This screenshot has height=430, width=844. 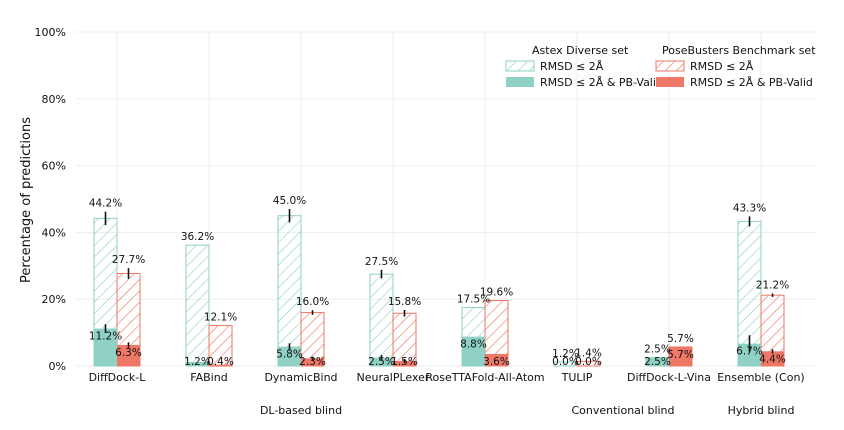 I want to click on legend-swatch-pb-pbvalid, so click(x=670, y=82).